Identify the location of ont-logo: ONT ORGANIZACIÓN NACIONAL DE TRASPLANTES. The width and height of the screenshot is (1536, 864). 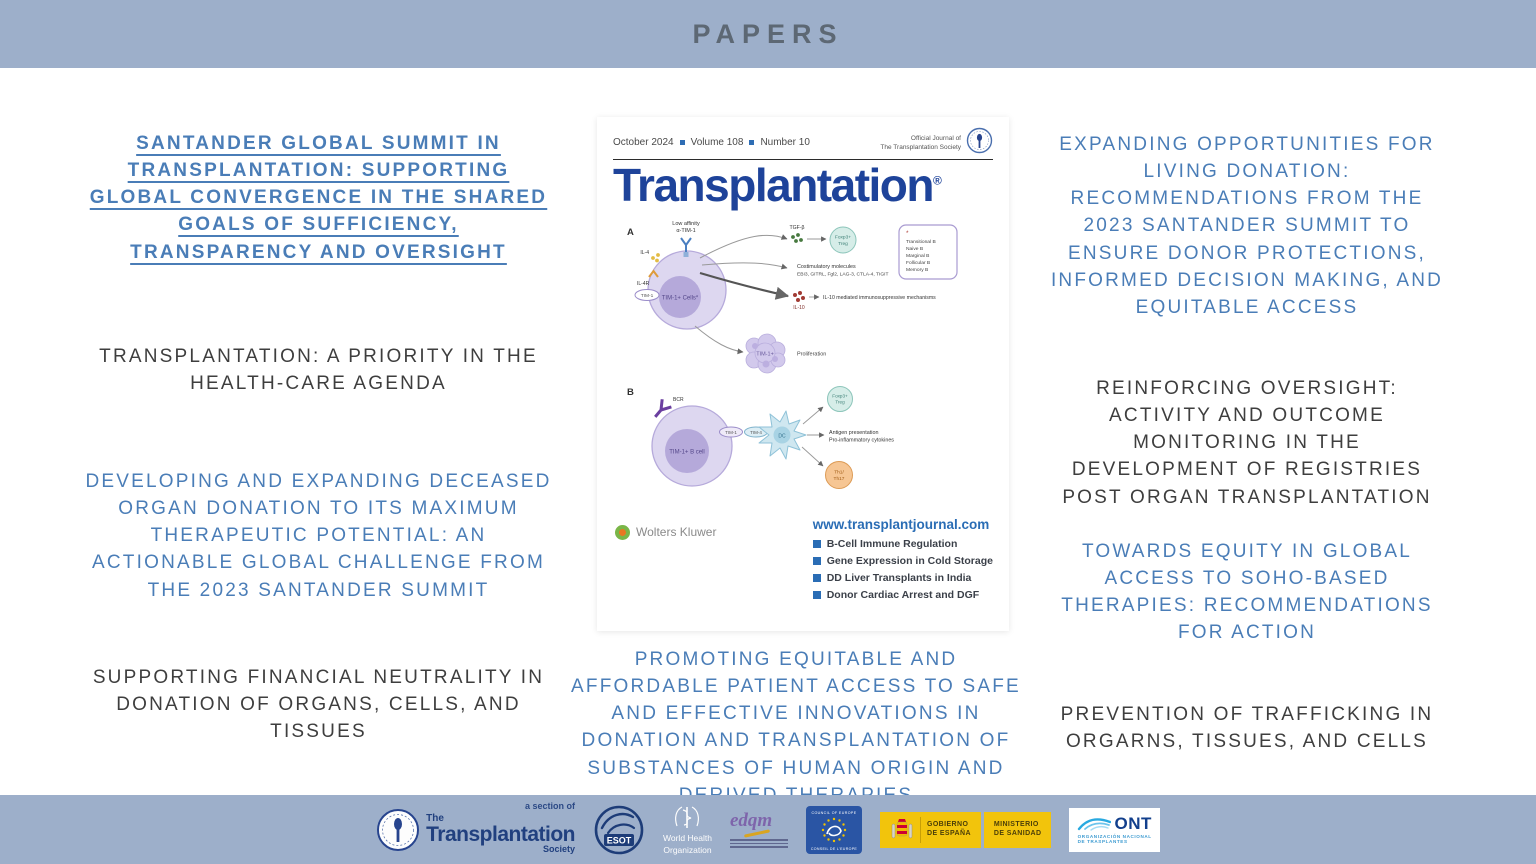
(1114, 829).